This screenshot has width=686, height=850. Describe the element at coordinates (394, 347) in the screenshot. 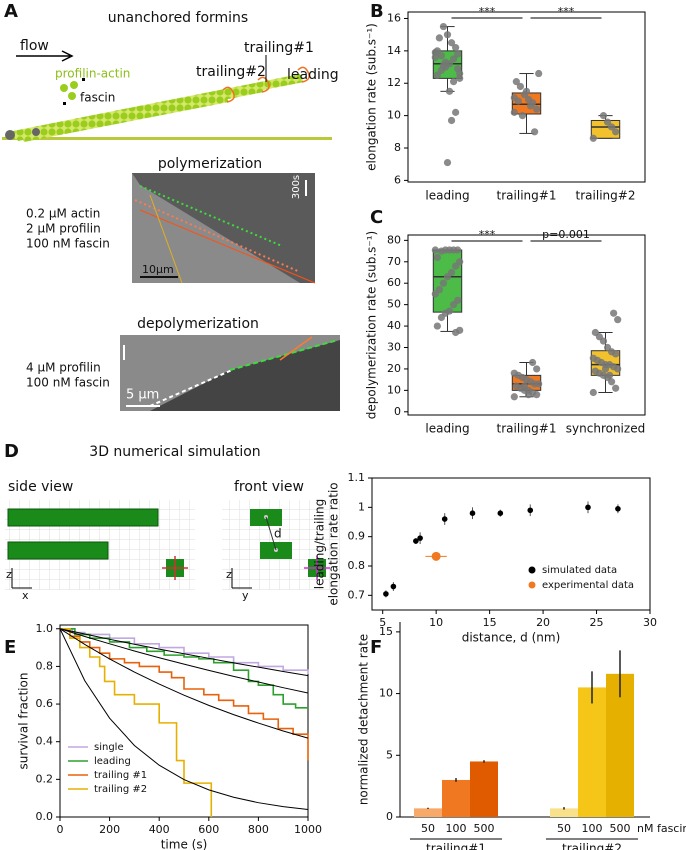

I see `y-tick-label: 30` at that location.